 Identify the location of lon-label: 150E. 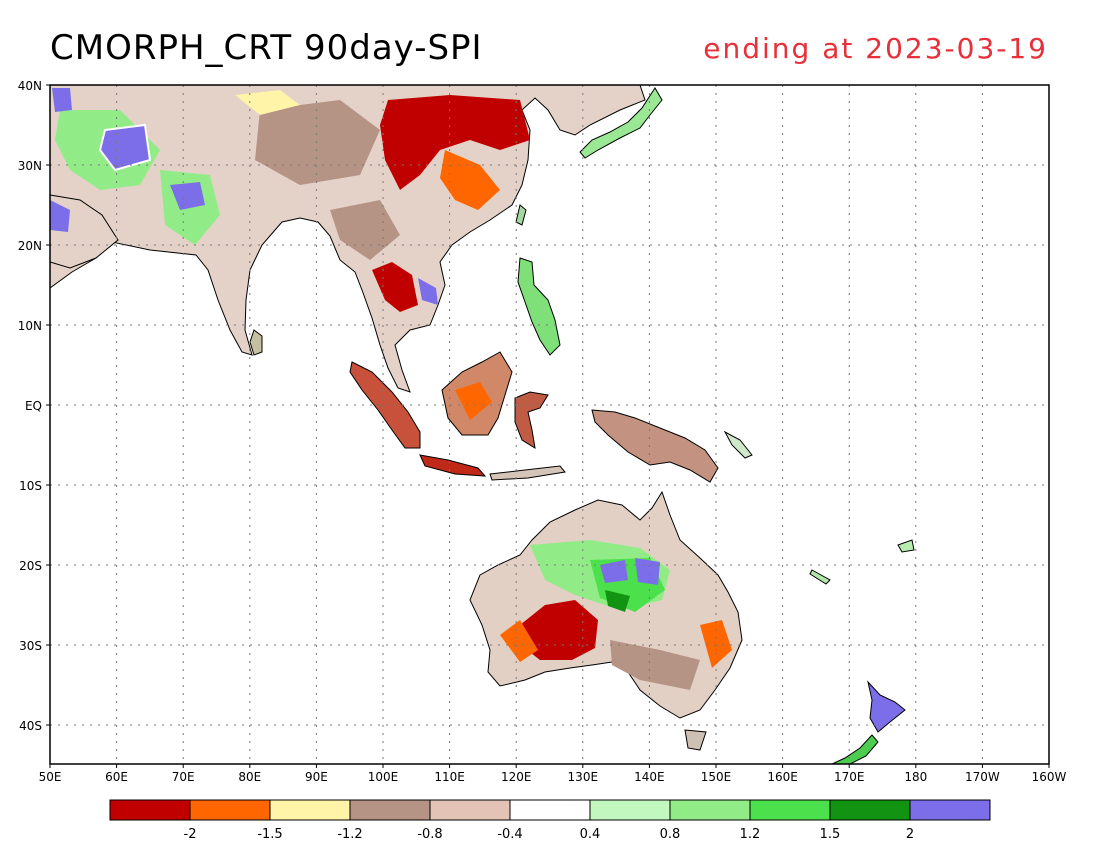
(716, 777).